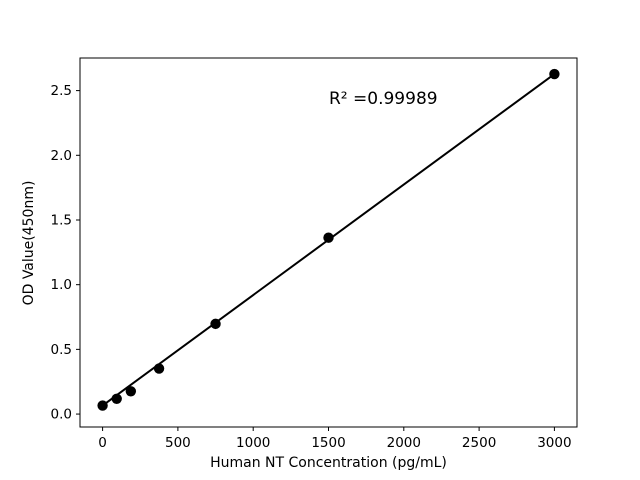 This screenshot has width=640, height=480. What do you see at coordinates (554, 443) in the screenshot?
I see `x-tick-label: 3000` at bounding box center [554, 443].